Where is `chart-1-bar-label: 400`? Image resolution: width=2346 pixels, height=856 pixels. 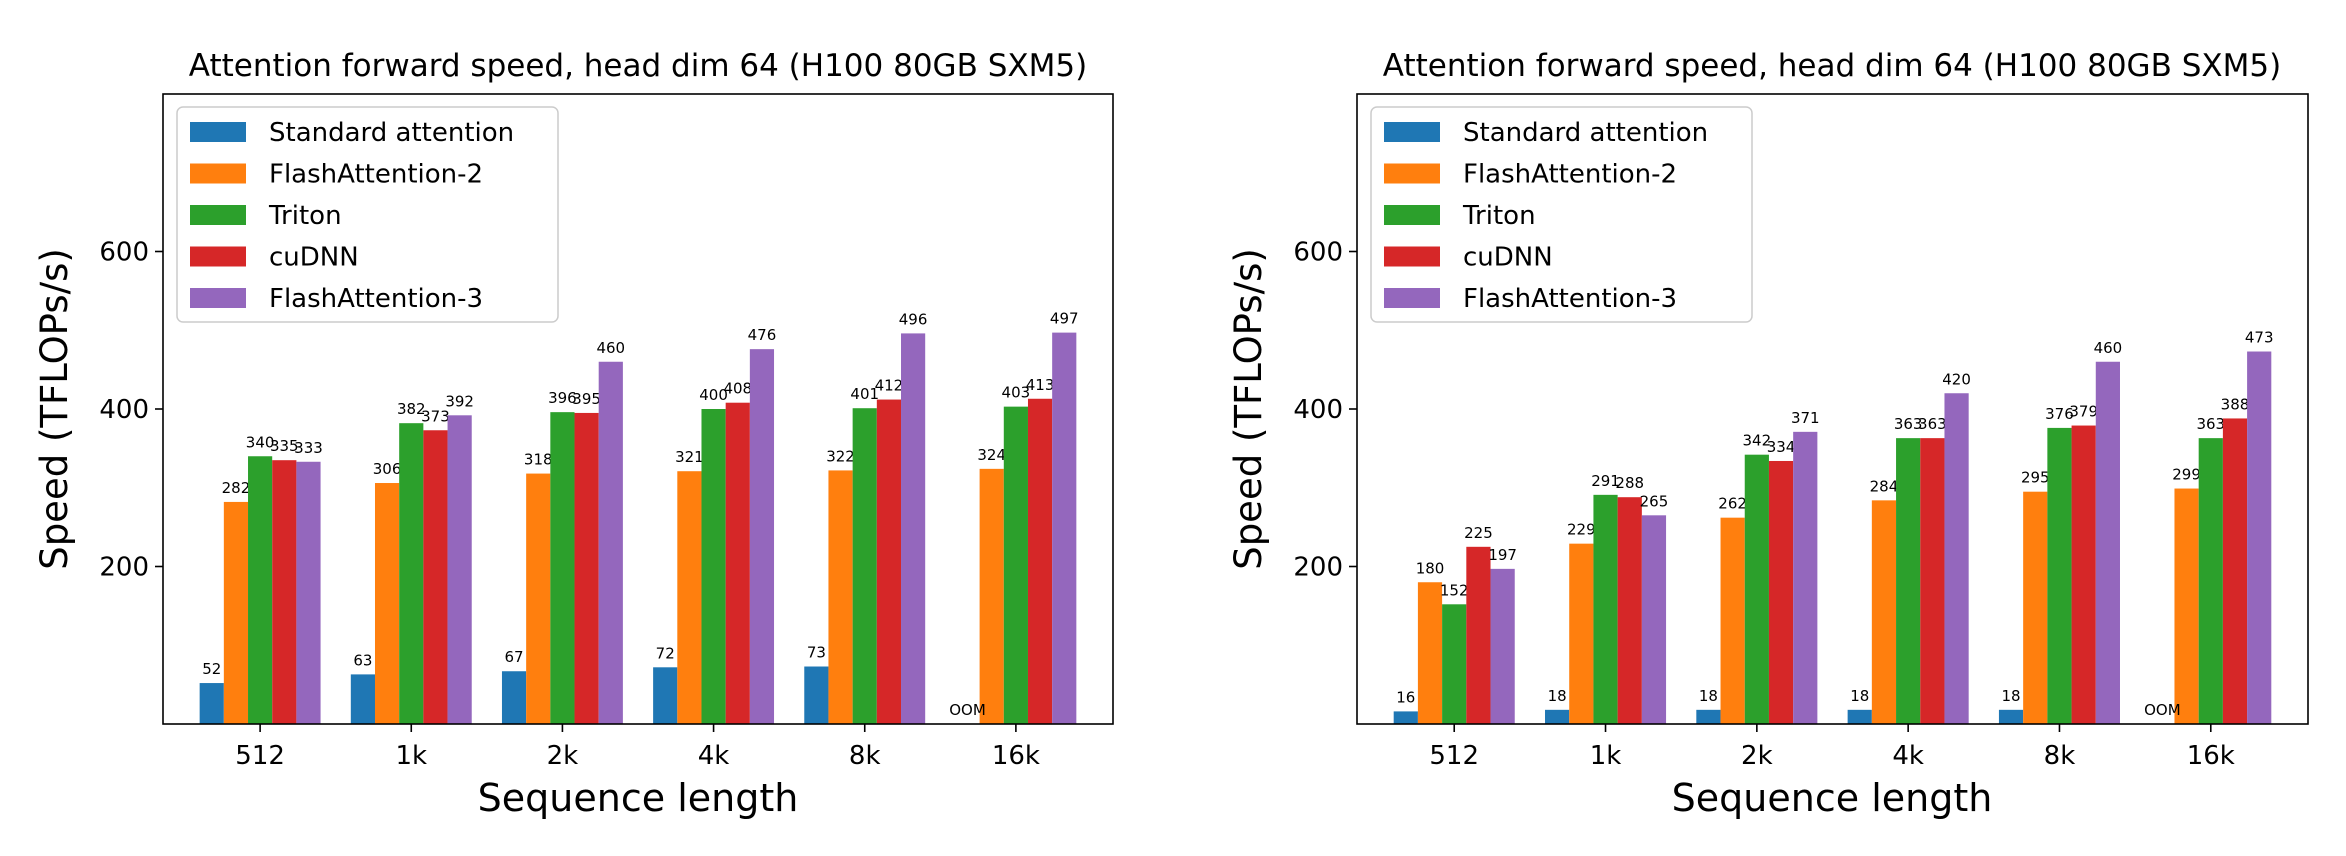
chart-1-bar-label: 400 is located at coordinates (713, 395).